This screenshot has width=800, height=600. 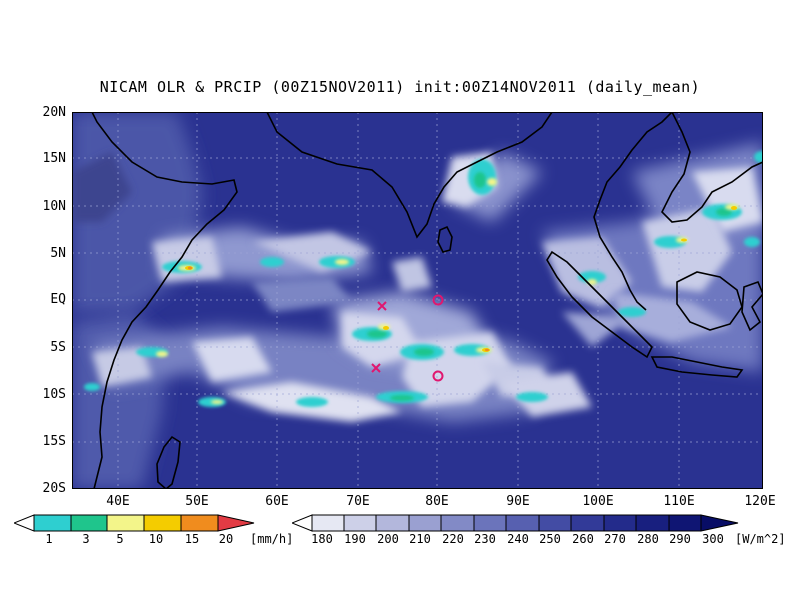 What do you see at coordinates (118, 501) in the screenshot?
I see `lon-label-40e: 40E` at bounding box center [118, 501].